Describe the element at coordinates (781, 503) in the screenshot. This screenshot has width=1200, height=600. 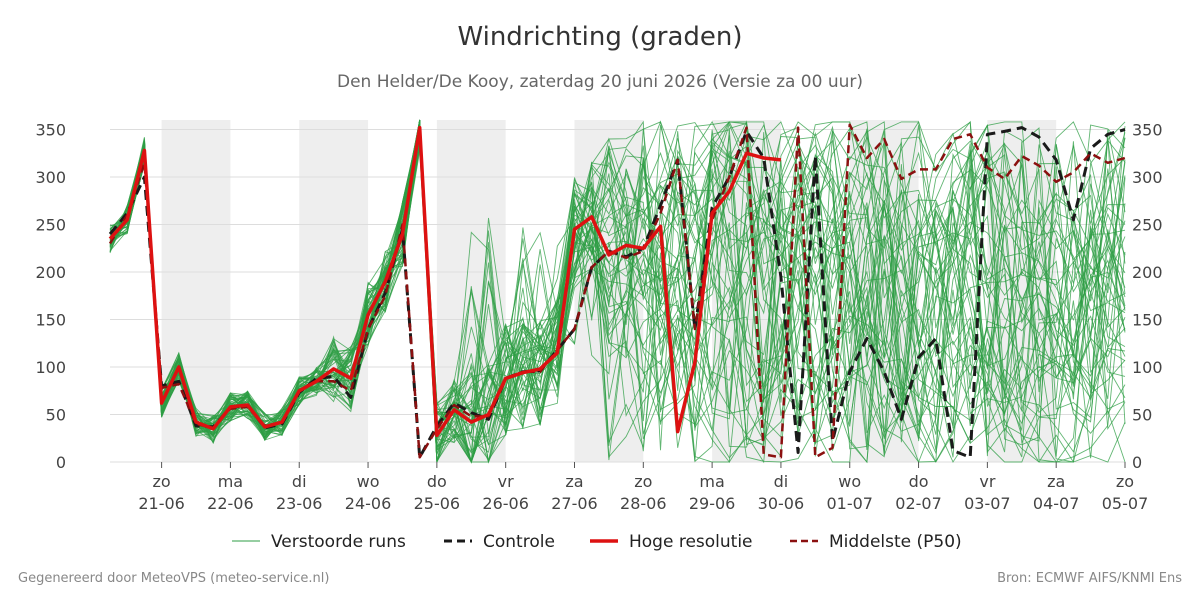
I see `x-tick-date-30-06: 30-06` at that location.